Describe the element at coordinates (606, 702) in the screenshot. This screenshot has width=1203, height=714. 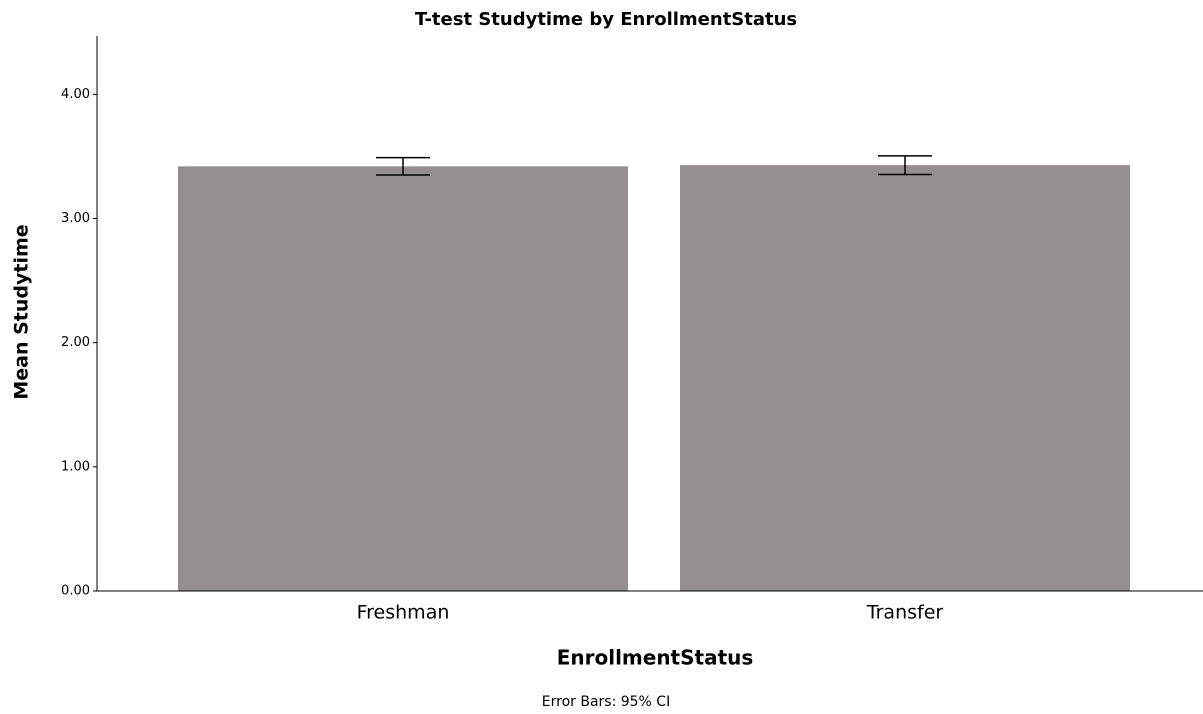
I see `annotation: Error Bars: 95% CI` at that location.